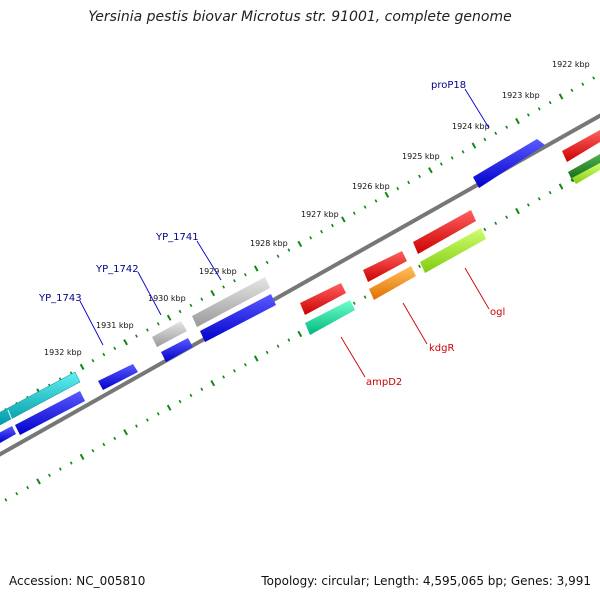 This screenshot has width=600, height=600. I want to click on gene-darkgreen-right, so click(584, 168).